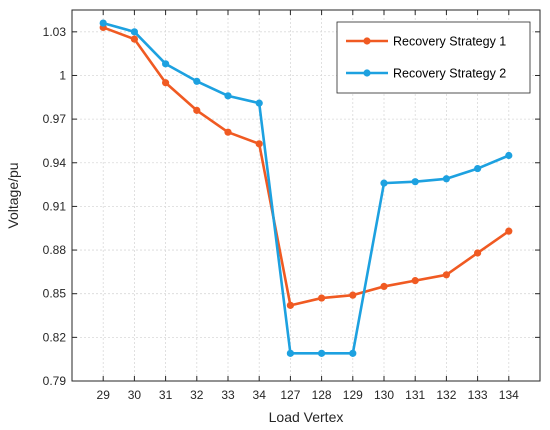 The height and width of the screenshot is (430, 550). I want to click on x-tick-label: 132, so click(446, 395).